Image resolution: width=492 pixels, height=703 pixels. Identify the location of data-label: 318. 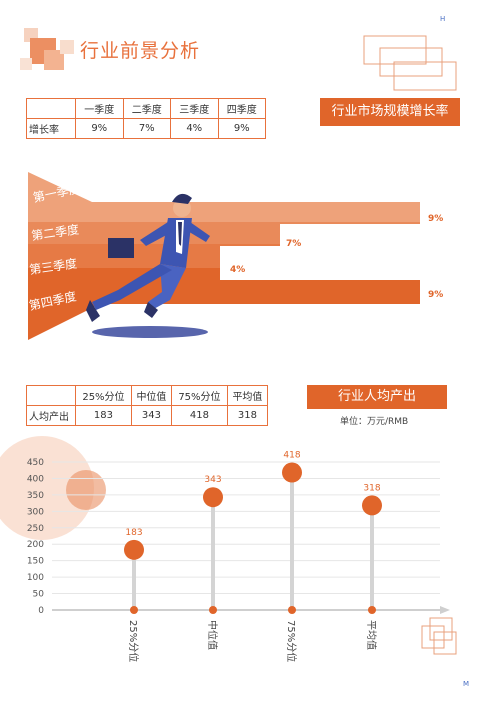
(371, 488).